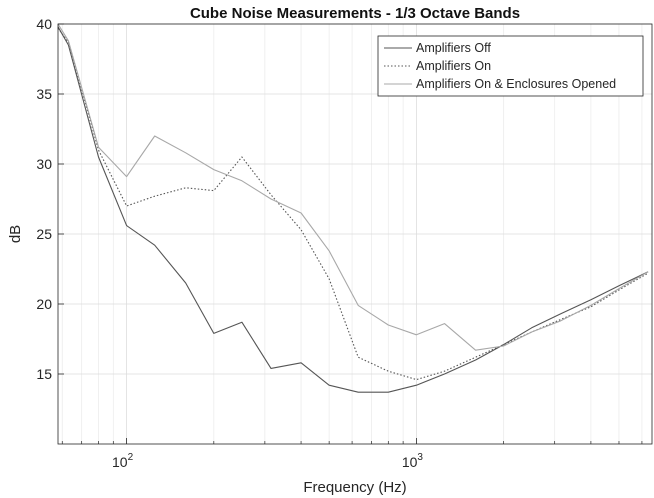 This screenshot has height=498, width=654. I want to click on x-tick-label: 10², so click(123, 461).